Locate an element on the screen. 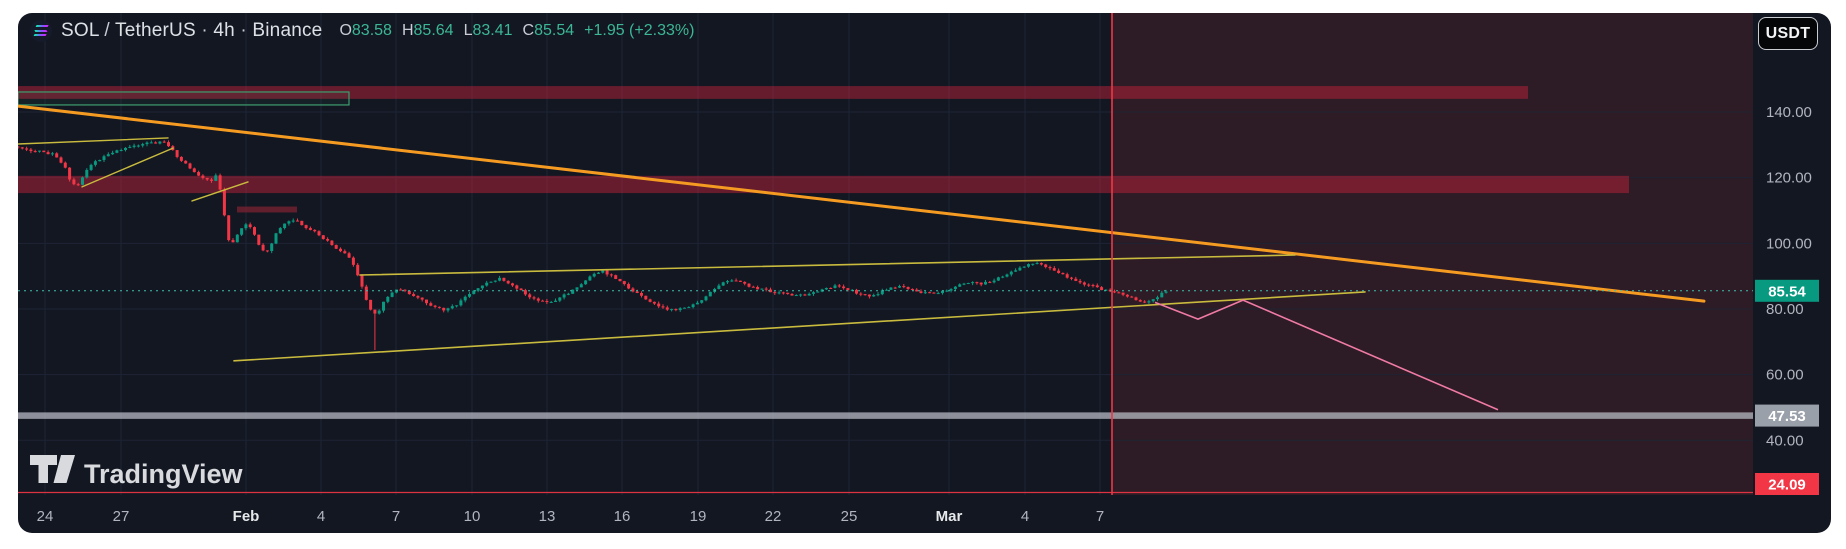 The image size is (1846, 549). currency-toggle-button: USDT is located at coordinates (1788, 33).